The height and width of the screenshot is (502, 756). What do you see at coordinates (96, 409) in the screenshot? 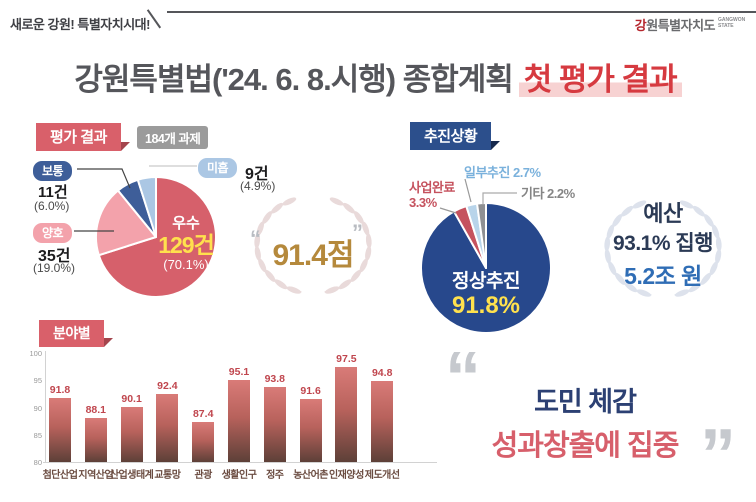
I see `bar-value-지역산업: 88.1` at bounding box center [96, 409].